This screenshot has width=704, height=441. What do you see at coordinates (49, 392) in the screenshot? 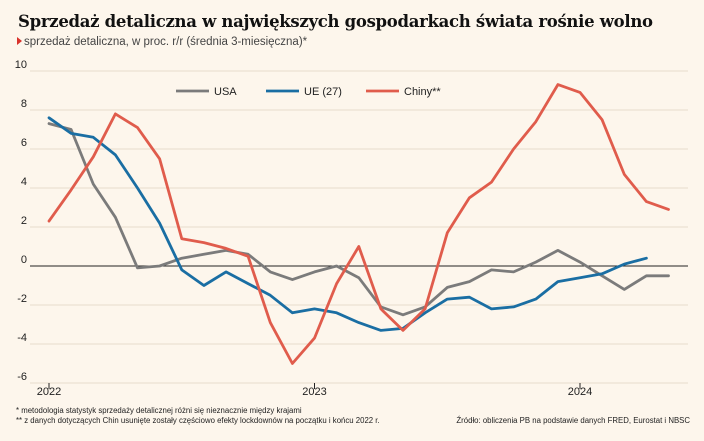
I see `x-tick-label: 2022` at bounding box center [49, 392].